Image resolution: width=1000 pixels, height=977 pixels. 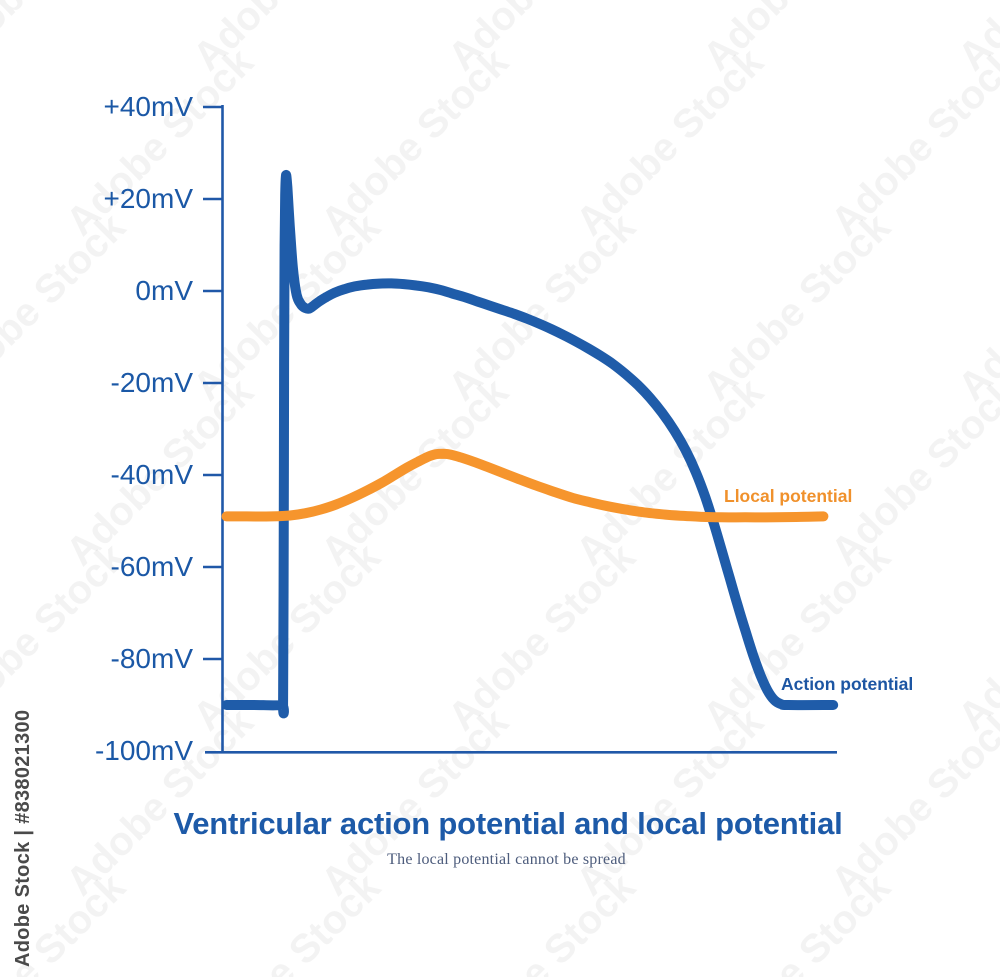 What do you see at coordinates (148, 198) in the screenshot?
I see `y-axis-tick-label: +20mV` at bounding box center [148, 198].